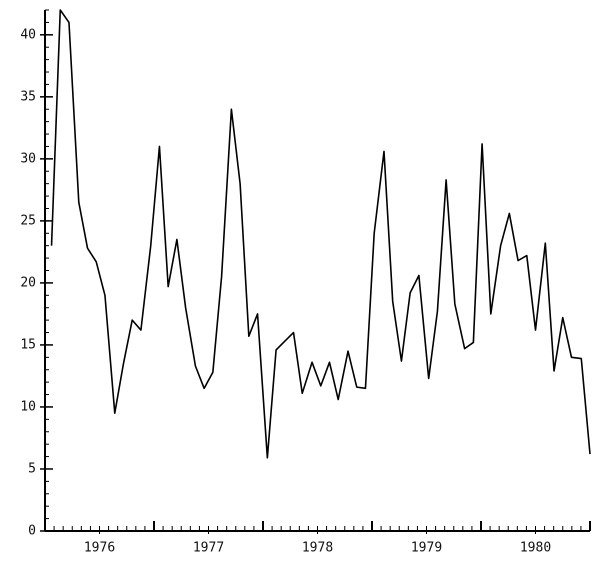 The width and height of the screenshot is (600, 564). I want to click on x-tick-label: 1977, so click(208, 548).